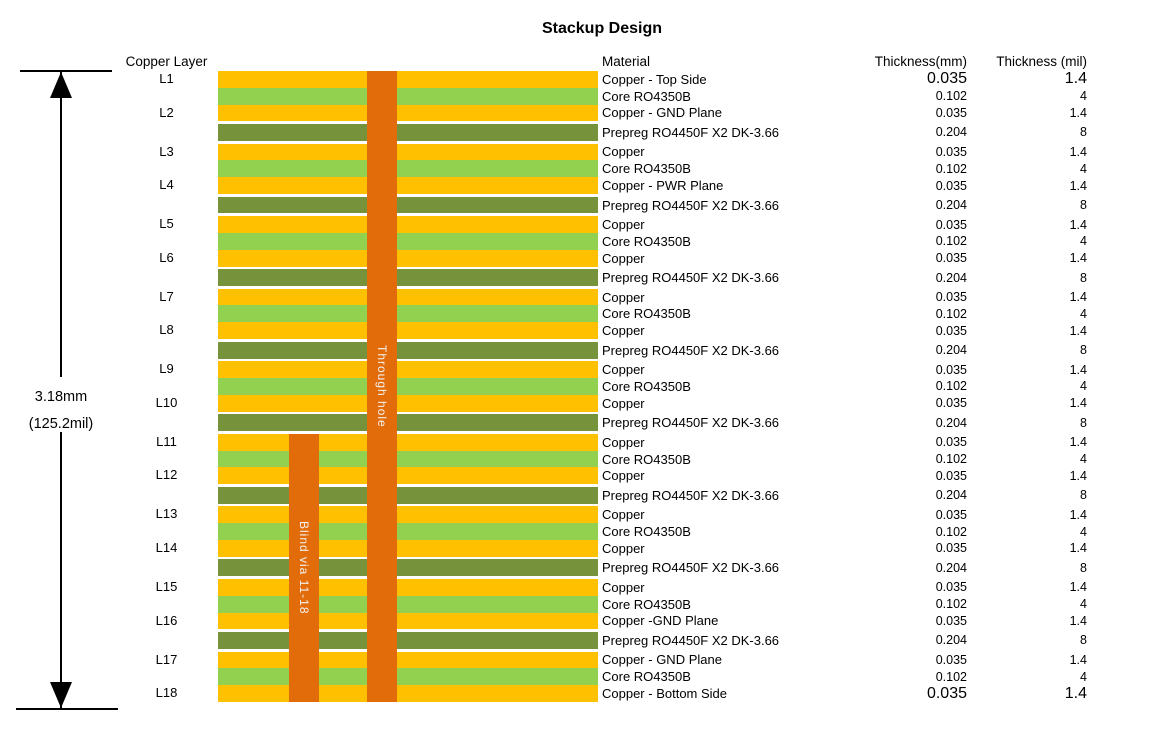  I want to click on layer-bar-L6, so click(408, 258).